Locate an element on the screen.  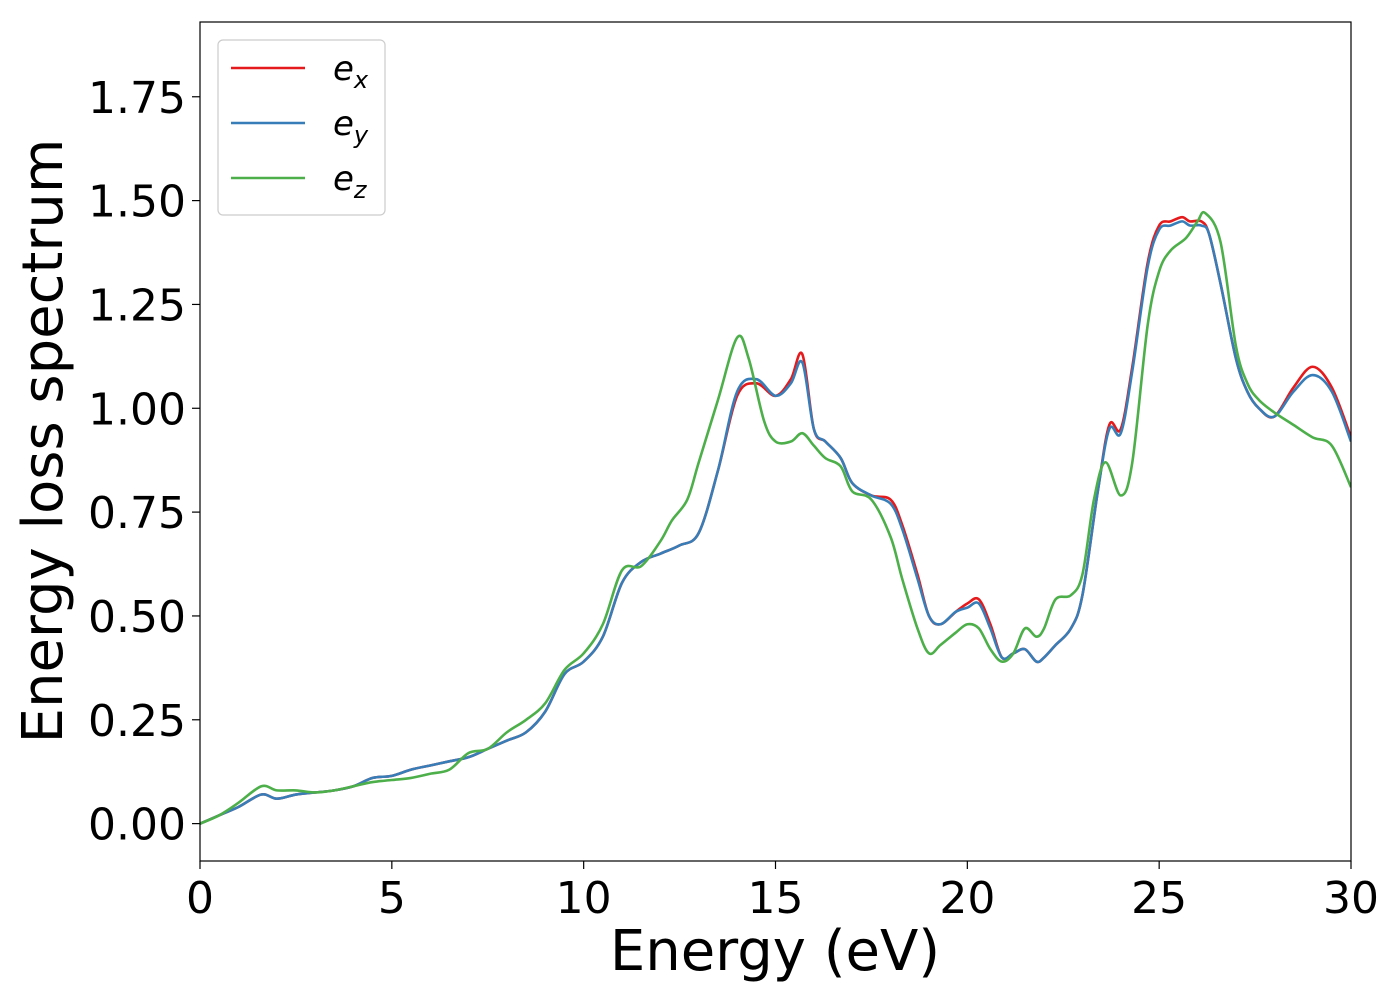
legend-box is located at coordinates (301, 127).